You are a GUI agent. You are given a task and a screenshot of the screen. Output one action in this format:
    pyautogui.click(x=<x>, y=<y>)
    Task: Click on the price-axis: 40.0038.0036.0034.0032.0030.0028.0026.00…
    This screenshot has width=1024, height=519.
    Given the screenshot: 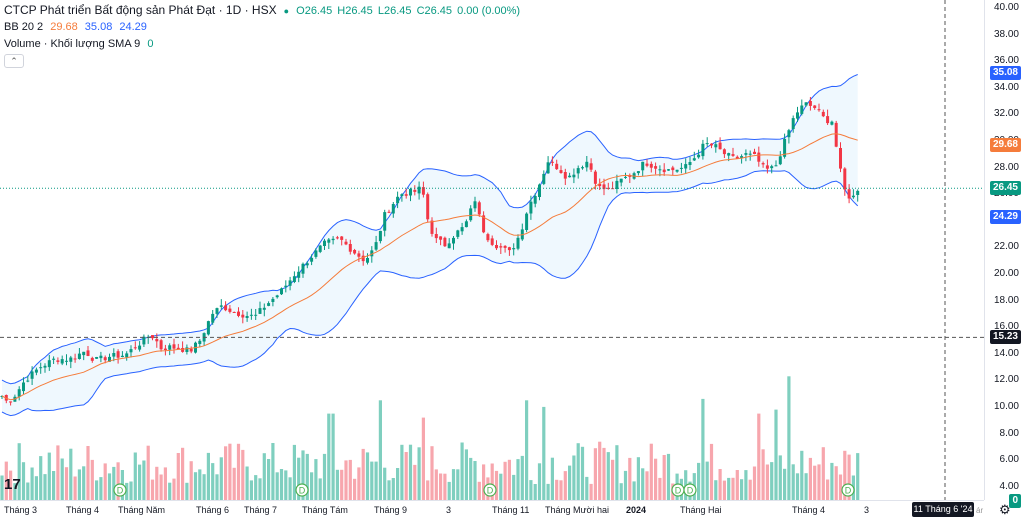 What is the action you would take?
    pyautogui.click(x=1004, y=254)
    